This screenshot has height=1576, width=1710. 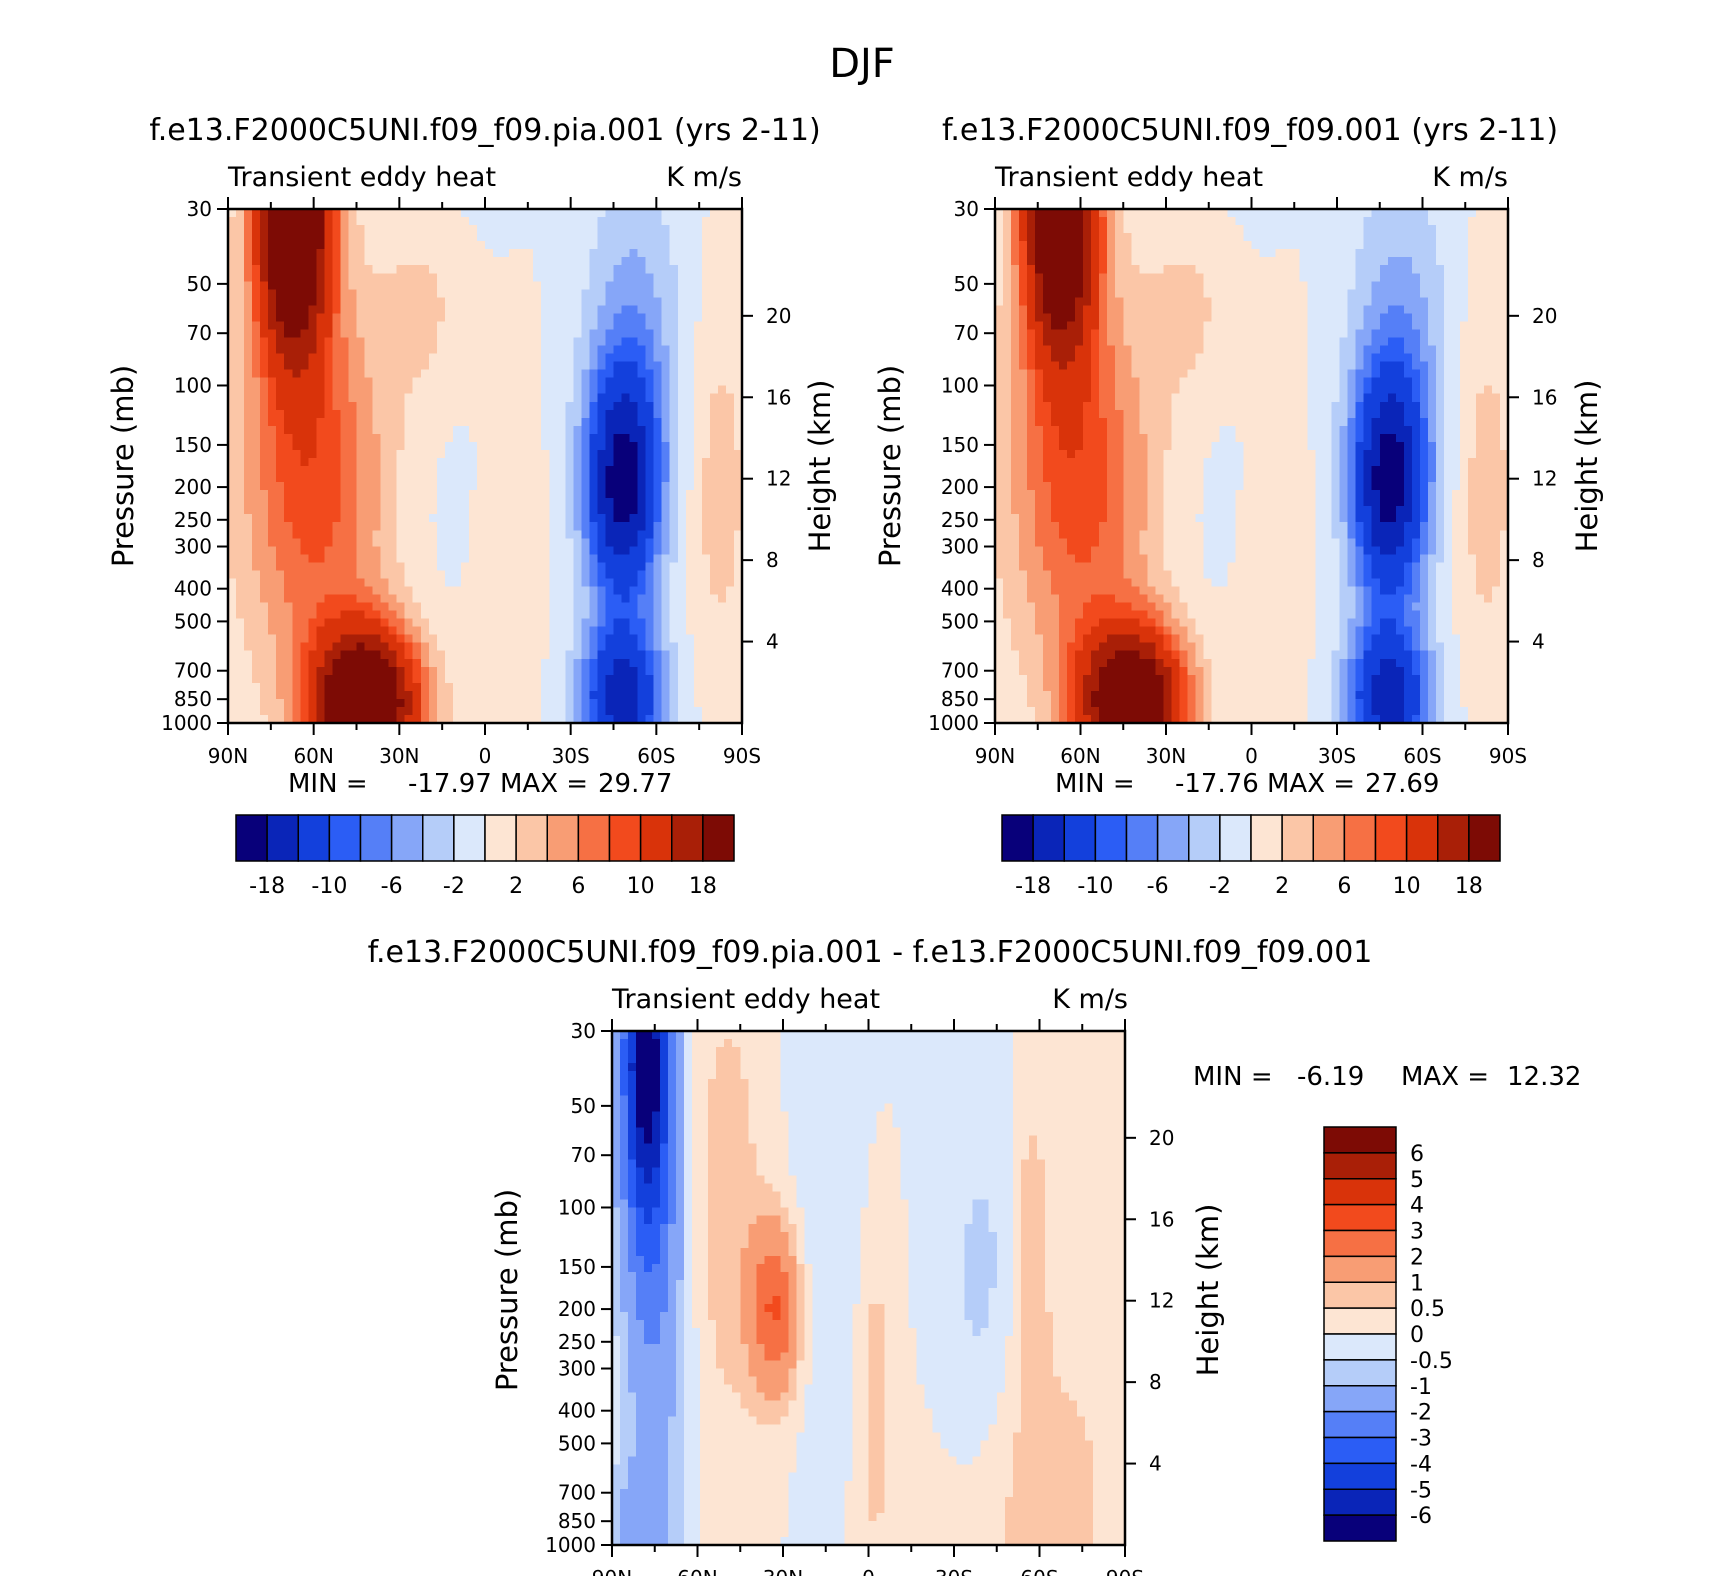 What do you see at coordinates (1422, 756) in the screenshot?
I see `x-tick-label: 60S` at bounding box center [1422, 756].